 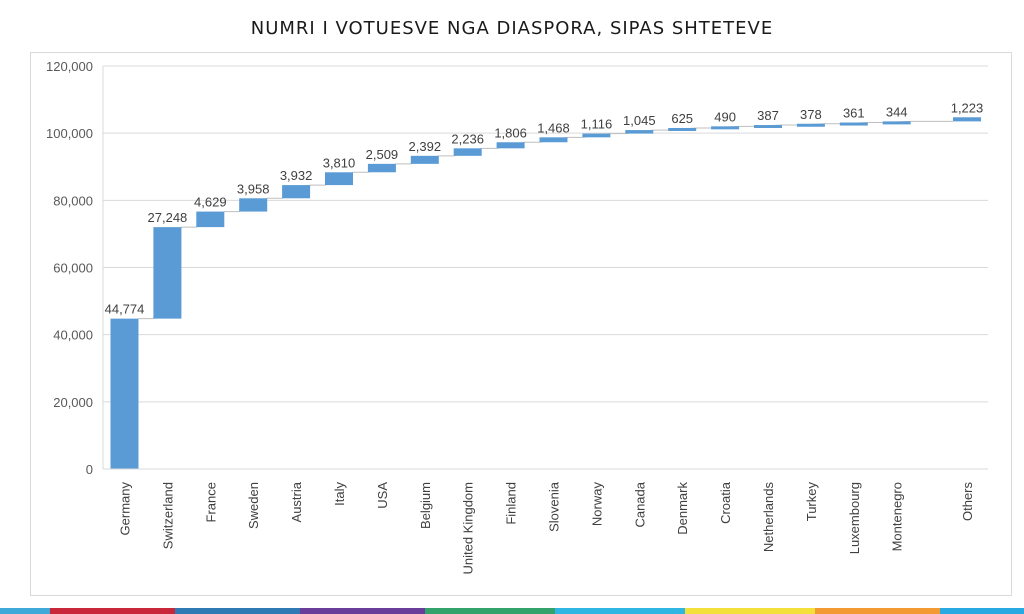 What do you see at coordinates (210, 502) in the screenshot?
I see `x-category-label: France` at bounding box center [210, 502].